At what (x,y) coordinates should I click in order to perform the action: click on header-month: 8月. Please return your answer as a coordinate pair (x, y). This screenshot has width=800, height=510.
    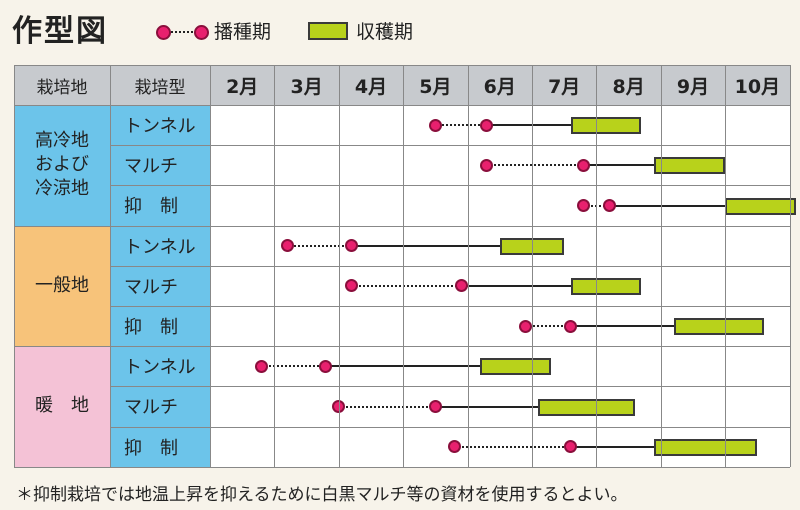
    Looking at the image, I should click on (628, 85).